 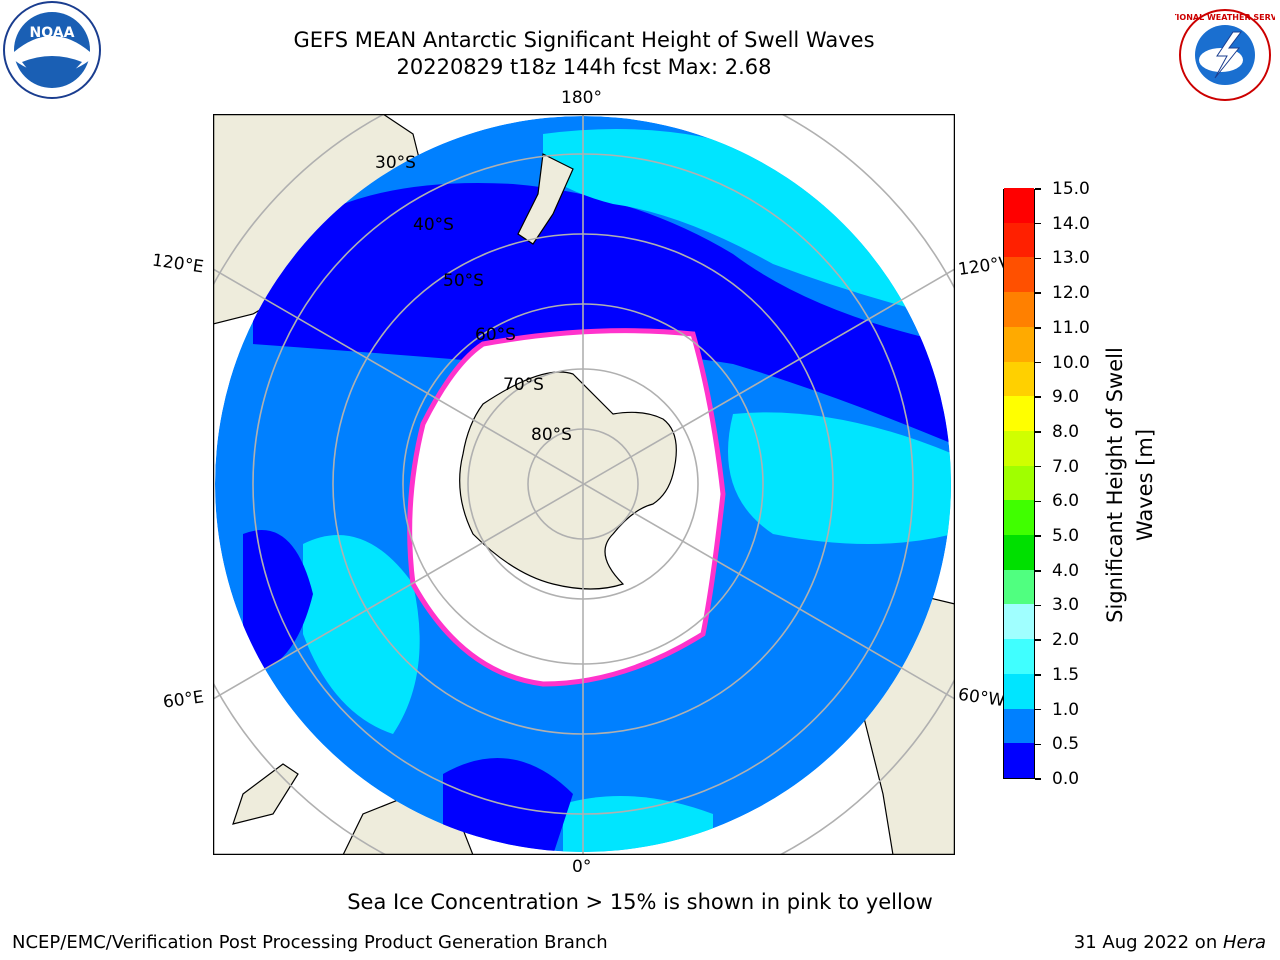 I want to click on lon-label-0: 0°, so click(x=582, y=867).